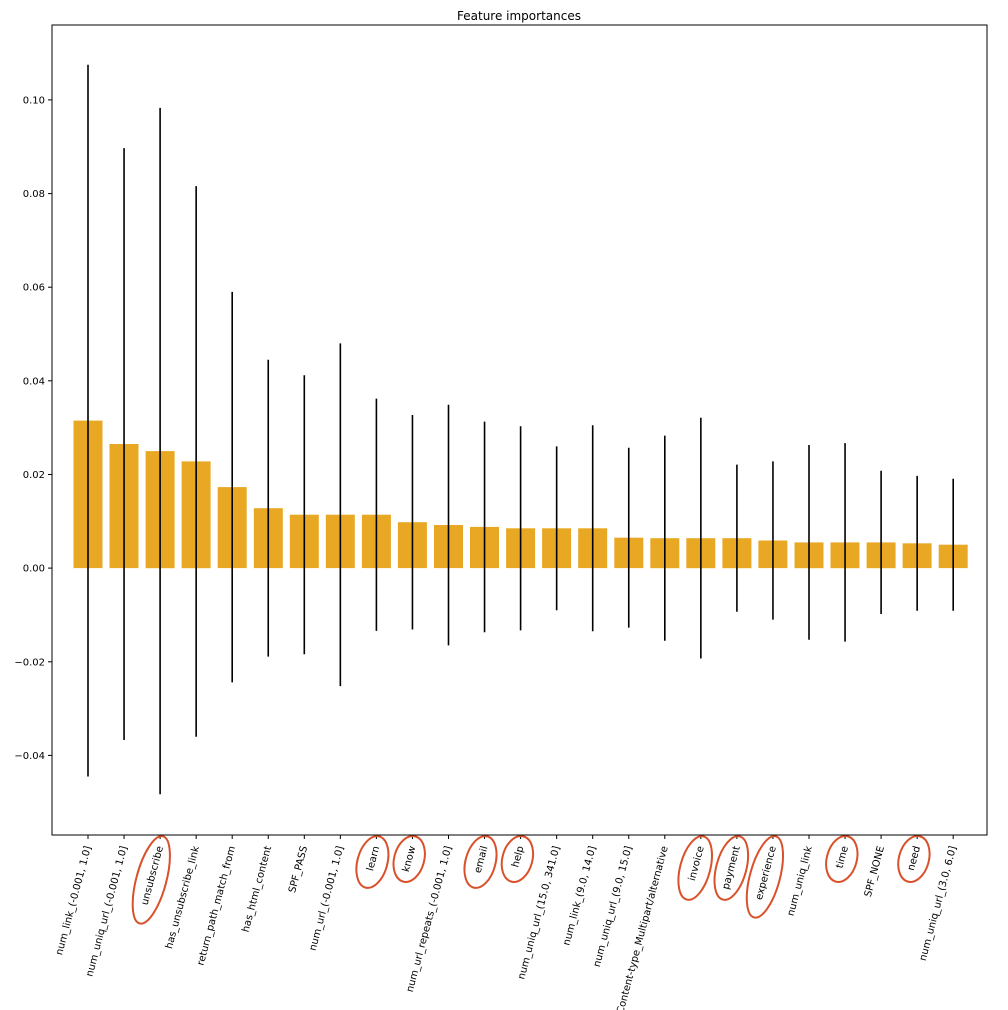  I want to click on x-tick-label: num_uniq_url_(-0.001, 1.0], so click(107, 911).